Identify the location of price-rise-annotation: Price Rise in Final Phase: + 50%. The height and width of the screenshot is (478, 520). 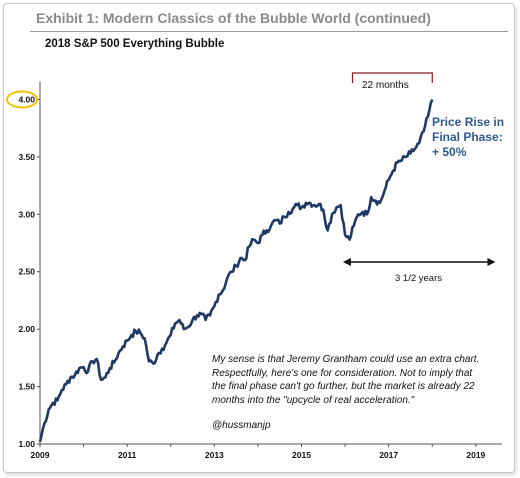
(468, 137).